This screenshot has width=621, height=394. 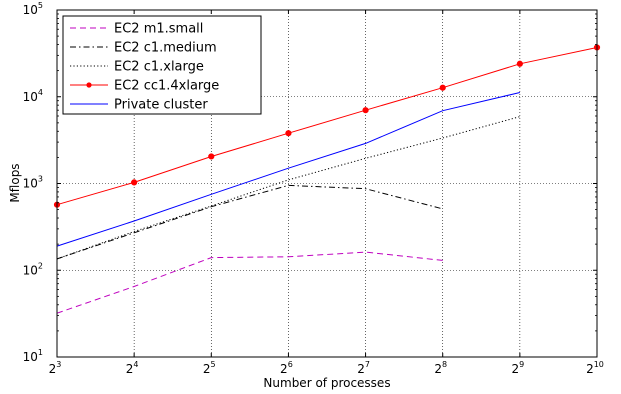 What do you see at coordinates (40, 352) in the screenshot?
I see `y-tick-exponent: 1` at bounding box center [40, 352].